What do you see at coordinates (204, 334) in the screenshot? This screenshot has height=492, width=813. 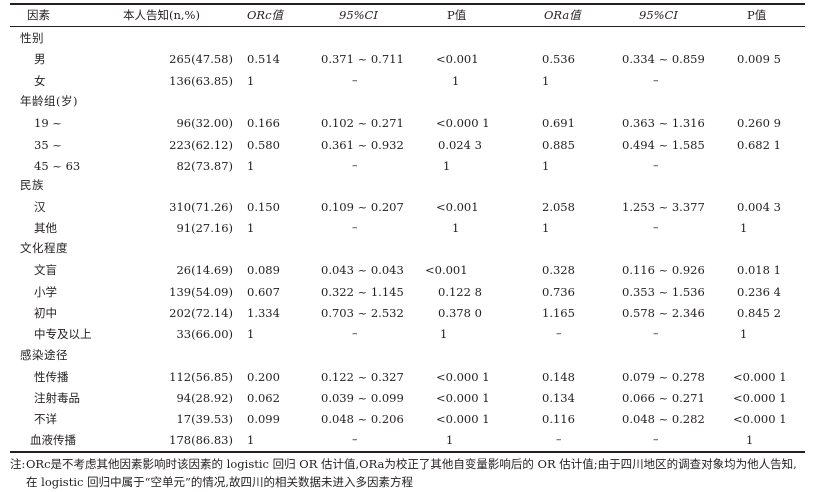 I see `cell-n: 33(66.00)` at bounding box center [204, 334].